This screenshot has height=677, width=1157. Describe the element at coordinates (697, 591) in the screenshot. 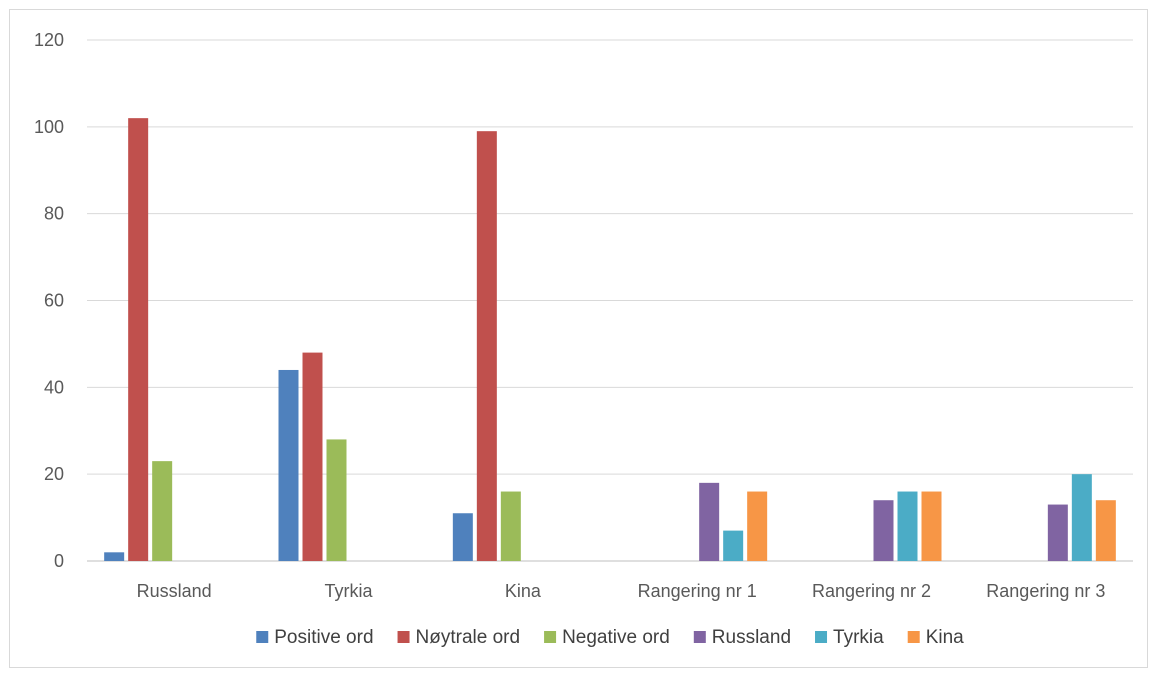

I see `x-tick-label: Rangering nr 1` at that location.